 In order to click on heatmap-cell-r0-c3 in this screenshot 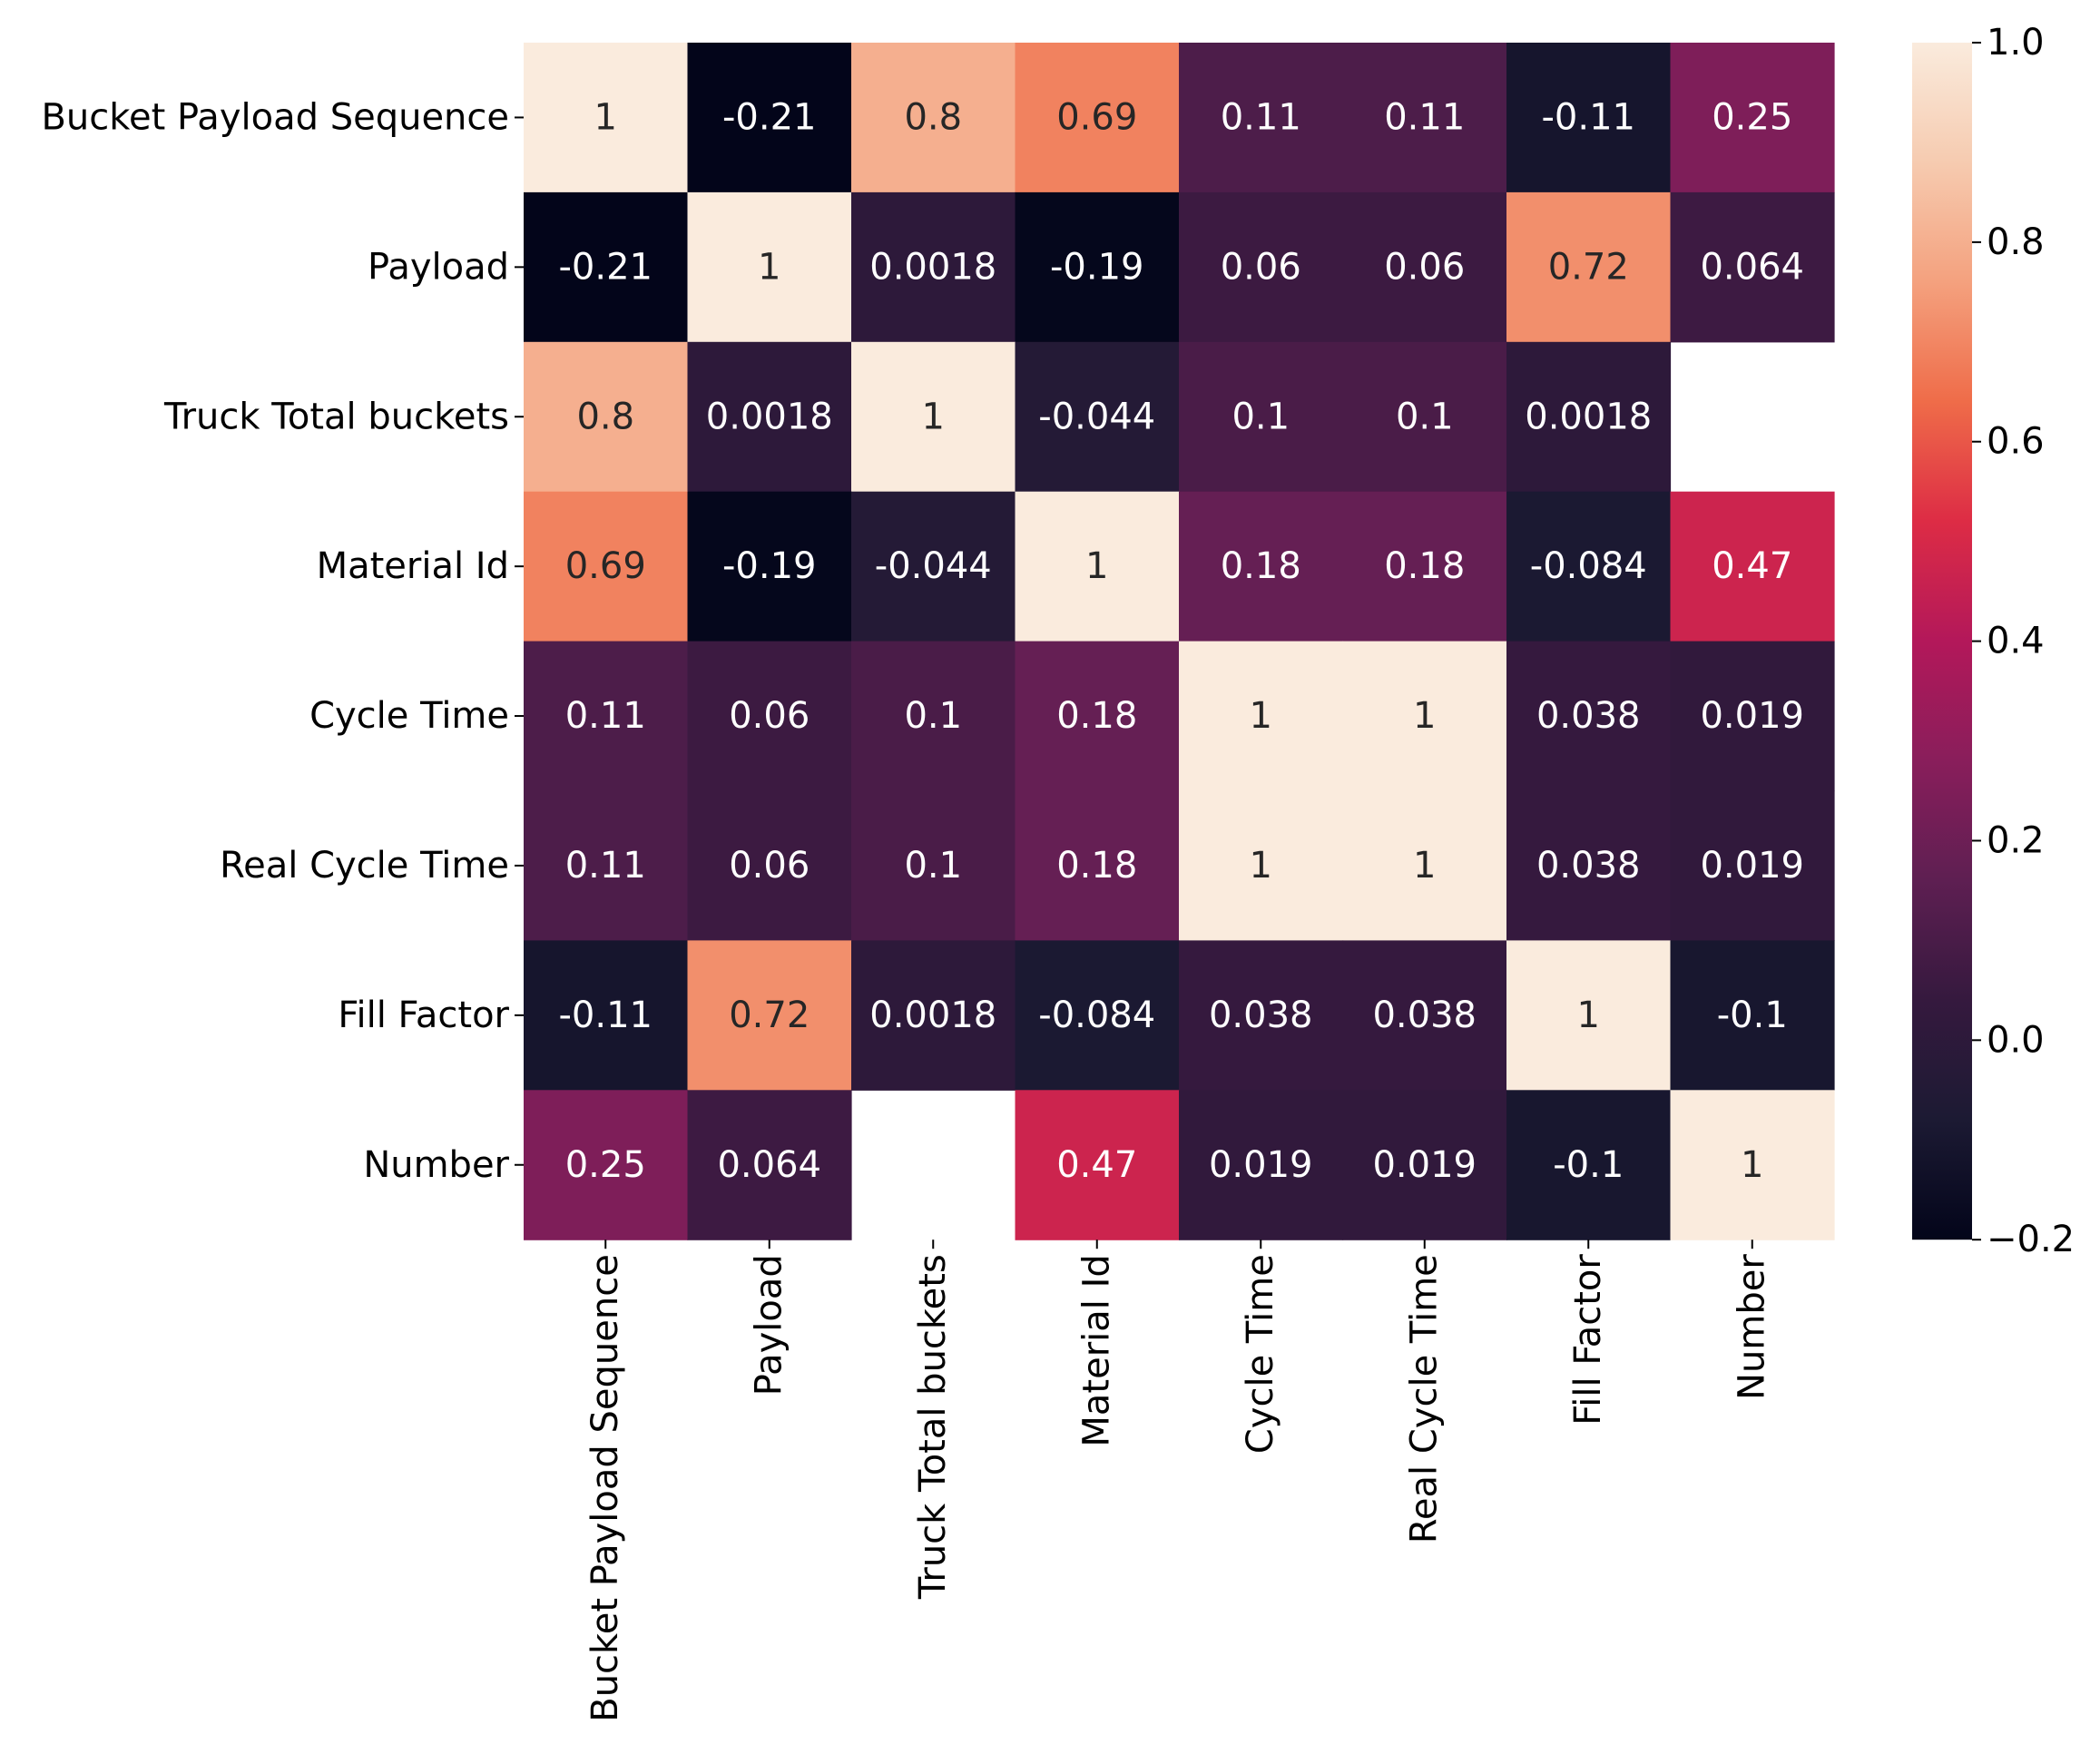, I will do `click(1097, 118)`.